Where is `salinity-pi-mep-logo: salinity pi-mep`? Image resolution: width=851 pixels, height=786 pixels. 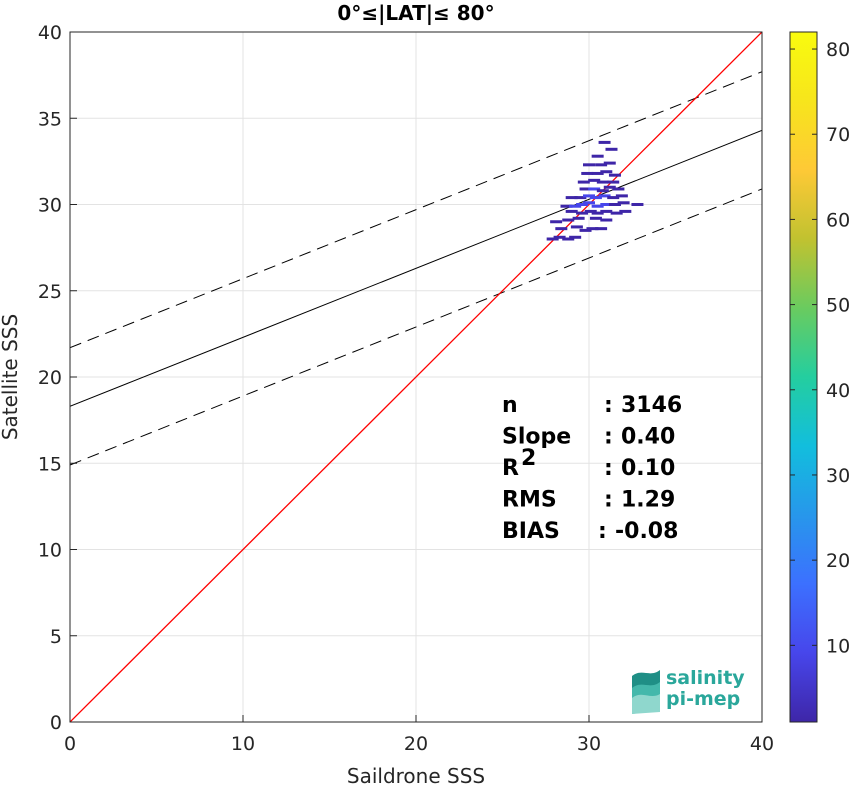 salinity-pi-mep-logo: salinity pi-mep is located at coordinates (688, 690).